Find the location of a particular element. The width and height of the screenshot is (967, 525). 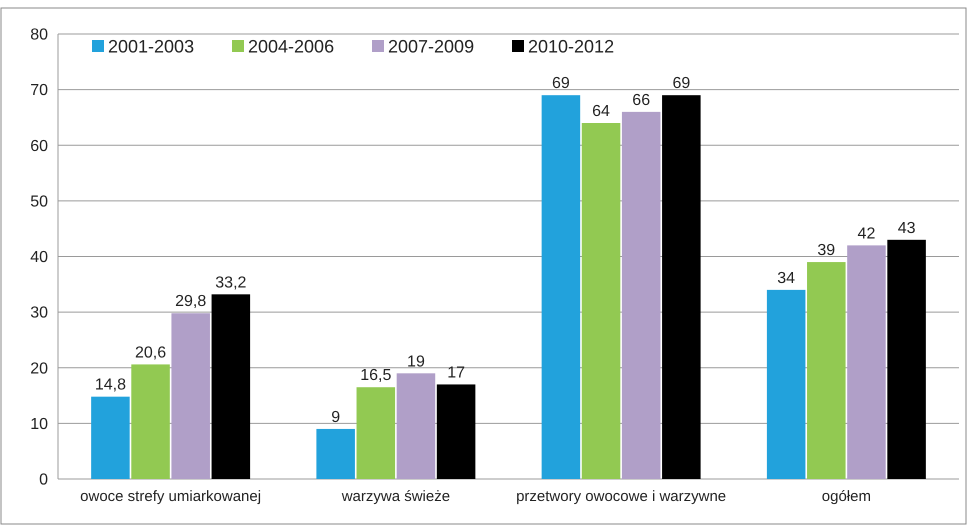

data-label: 17 is located at coordinates (456, 373).